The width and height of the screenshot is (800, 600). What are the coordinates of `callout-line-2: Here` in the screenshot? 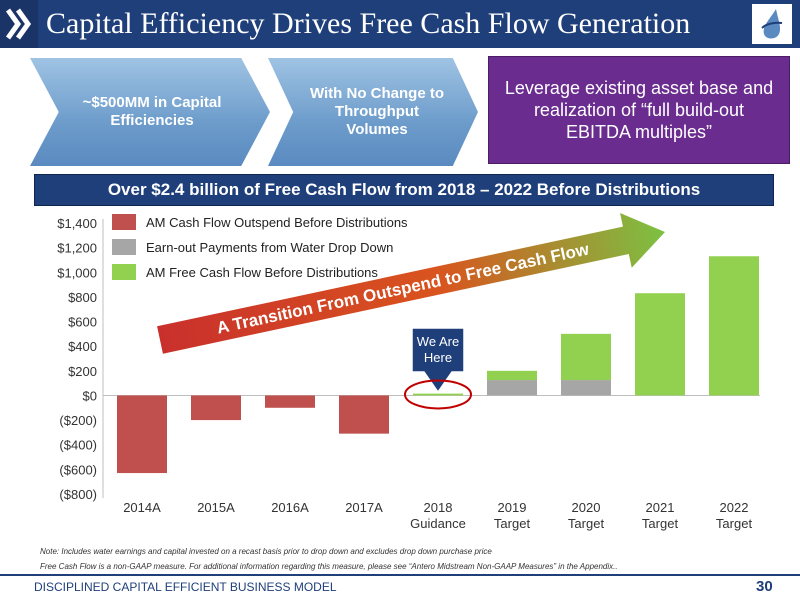 It's located at (438, 357).